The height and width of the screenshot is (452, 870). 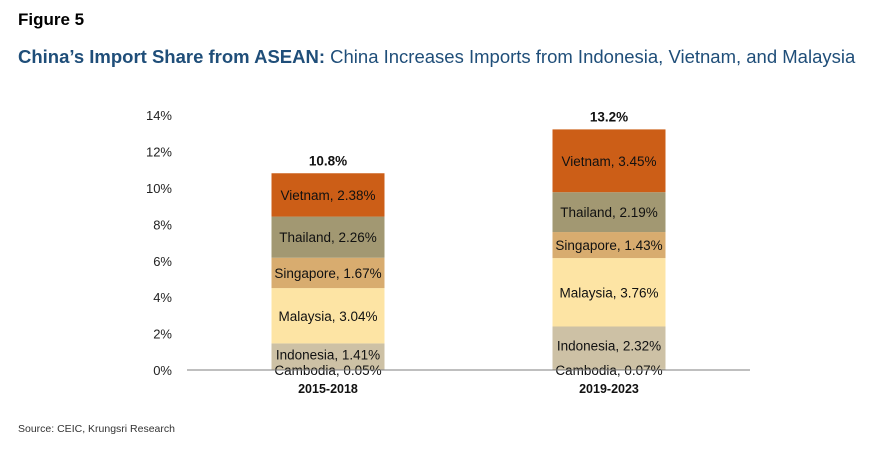 I want to click on x-category-label: 2015-2018, so click(x=328, y=389).